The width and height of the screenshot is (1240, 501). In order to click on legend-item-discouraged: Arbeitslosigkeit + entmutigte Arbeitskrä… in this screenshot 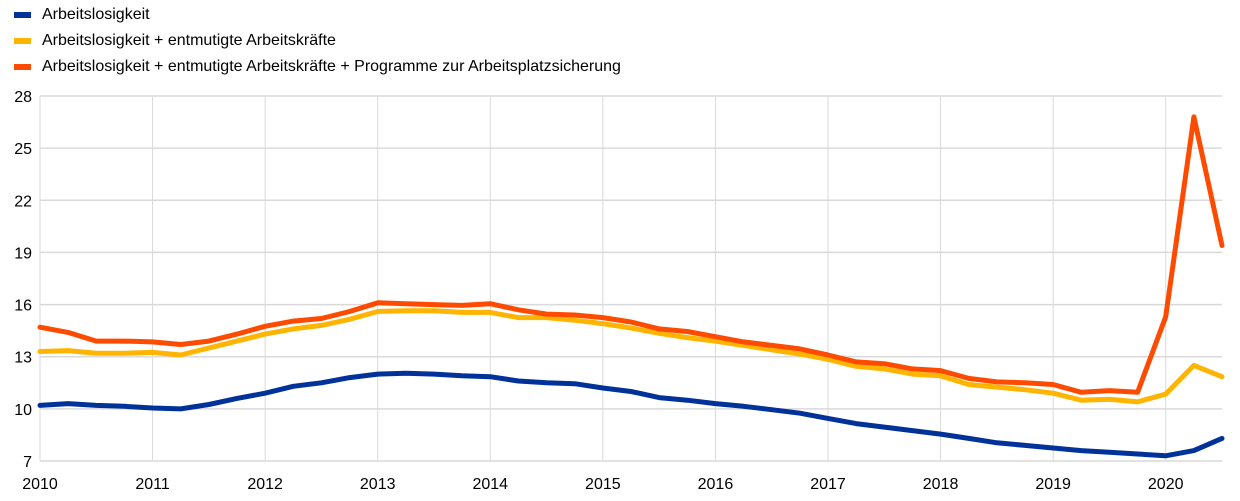, I will do `click(317, 41)`.